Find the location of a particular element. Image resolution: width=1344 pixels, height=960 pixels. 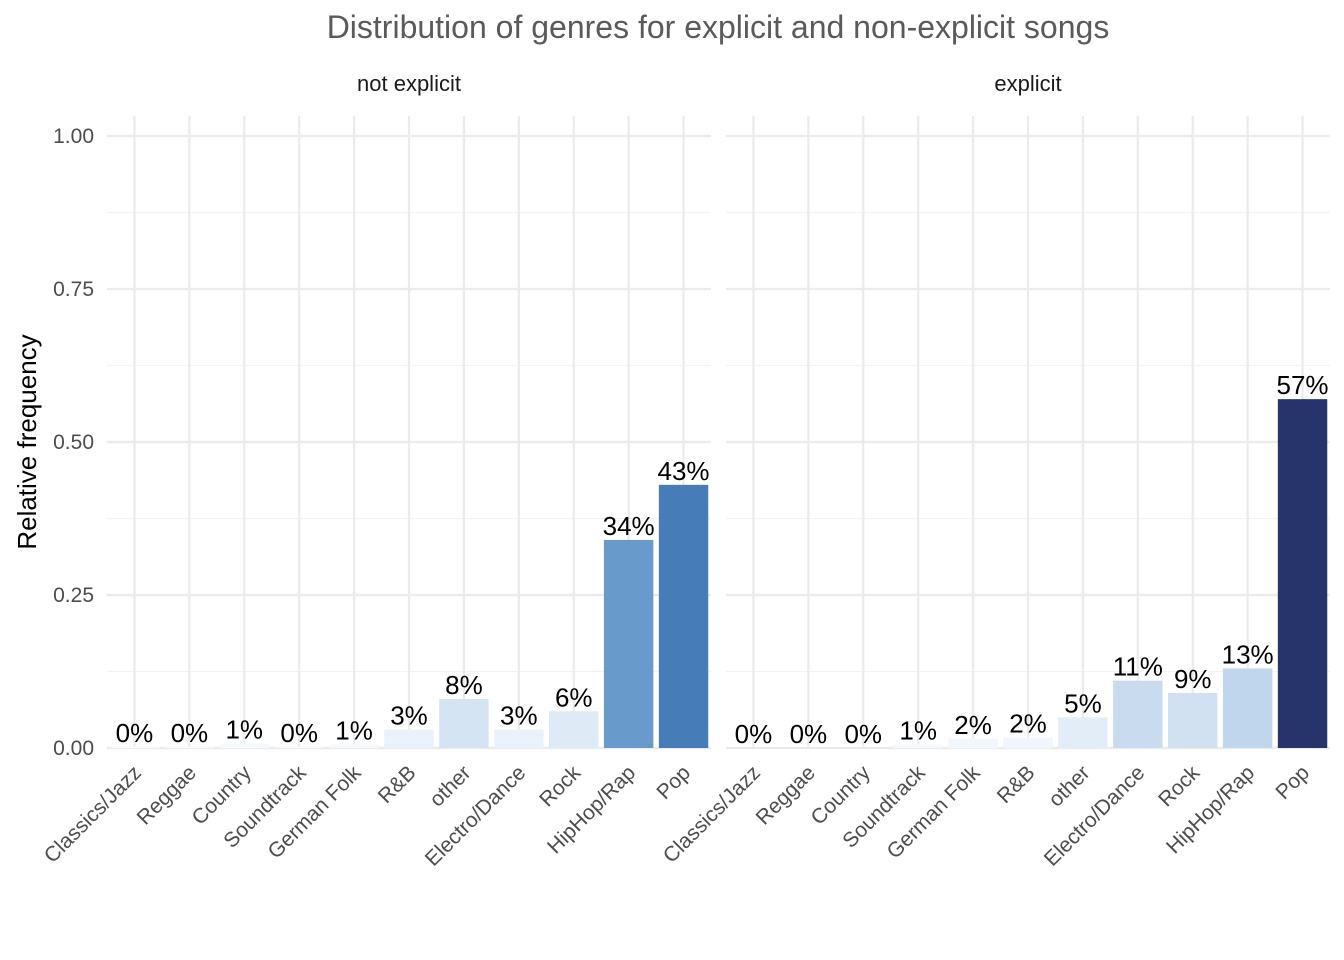

data-label: 6% is located at coordinates (574, 697).